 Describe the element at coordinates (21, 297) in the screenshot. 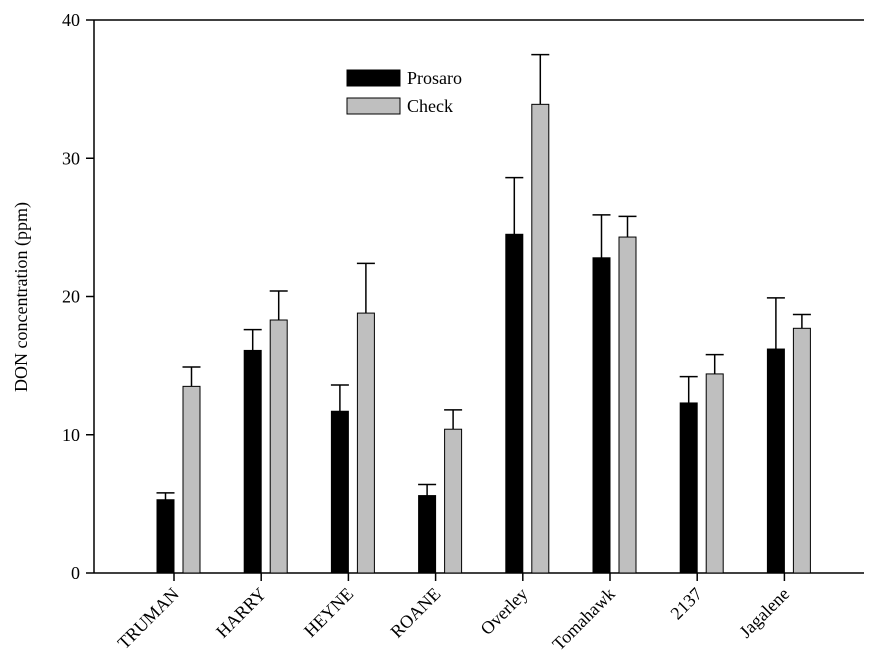

I see `y-axis-title: DON concentration (ppm)` at that location.